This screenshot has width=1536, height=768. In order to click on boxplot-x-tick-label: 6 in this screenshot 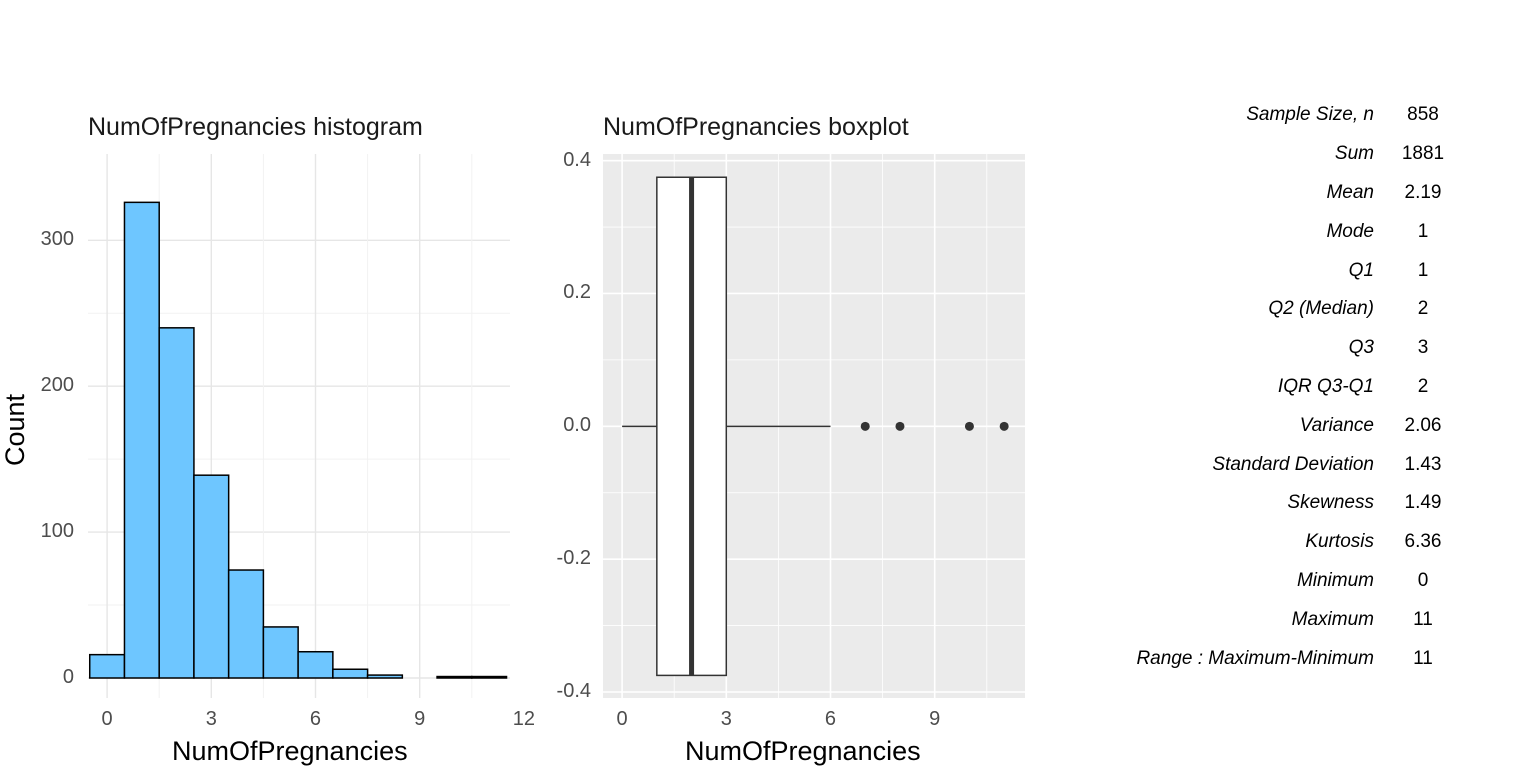, I will do `click(830, 719)`.